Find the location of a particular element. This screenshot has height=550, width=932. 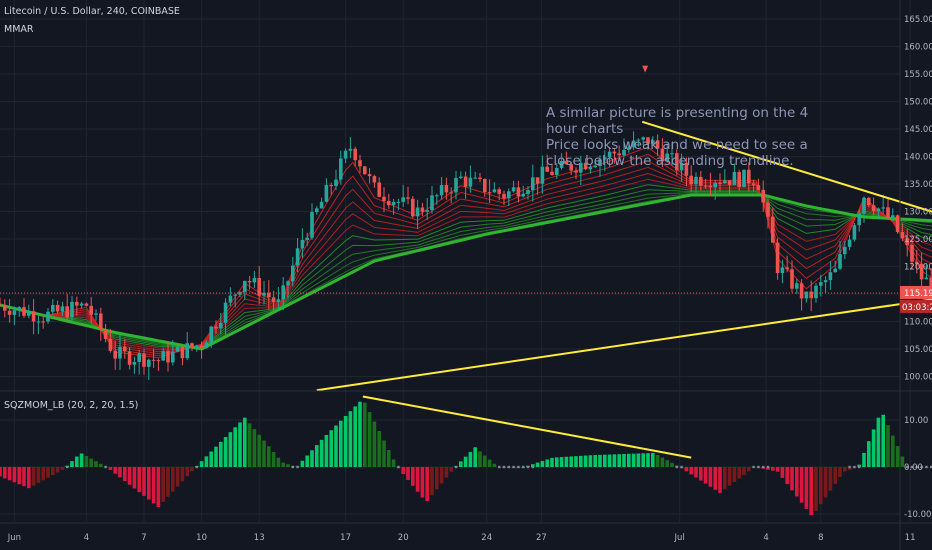

y-tick-label: 145.00 is located at coordinates (918, 130).